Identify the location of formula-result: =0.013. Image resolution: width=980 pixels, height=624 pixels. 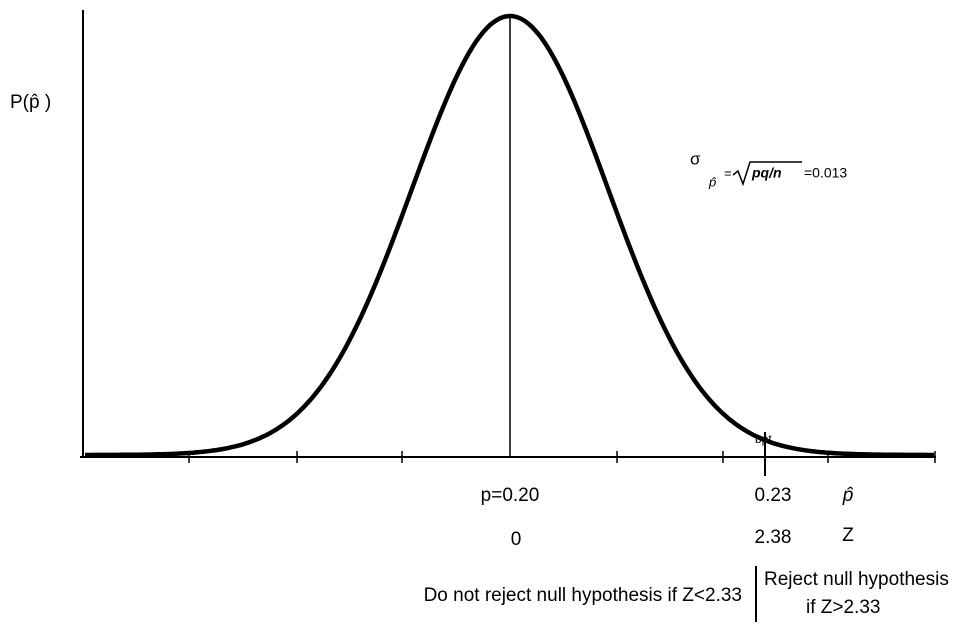
(825, 173).